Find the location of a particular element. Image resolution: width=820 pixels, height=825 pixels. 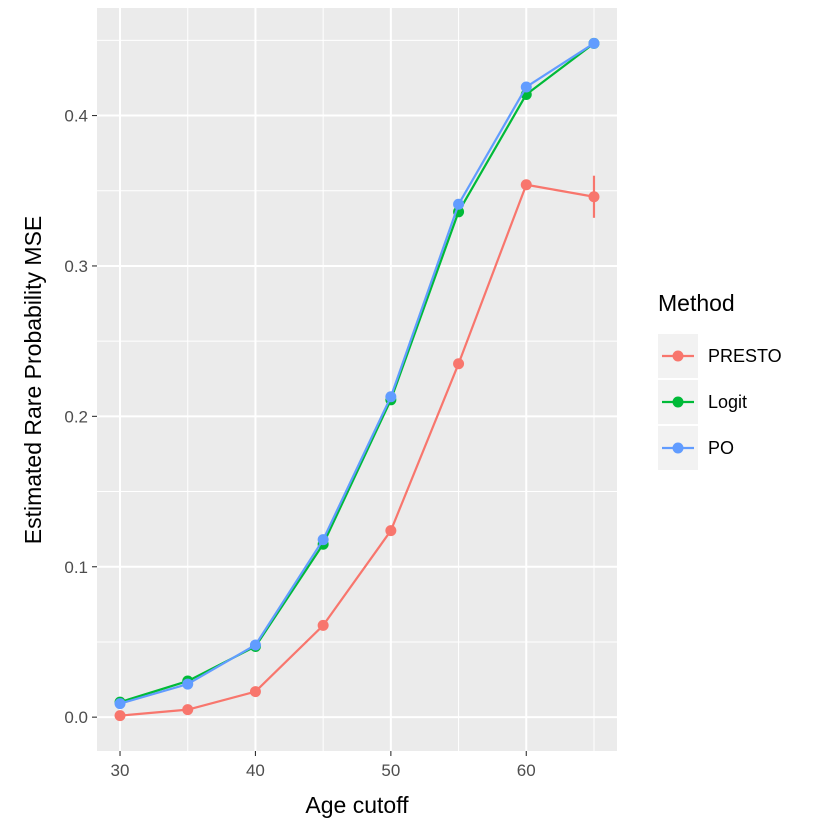

y-axis: 0.0 0.1 0.2 0.3 0.4 is located at coordinates (80, 417).